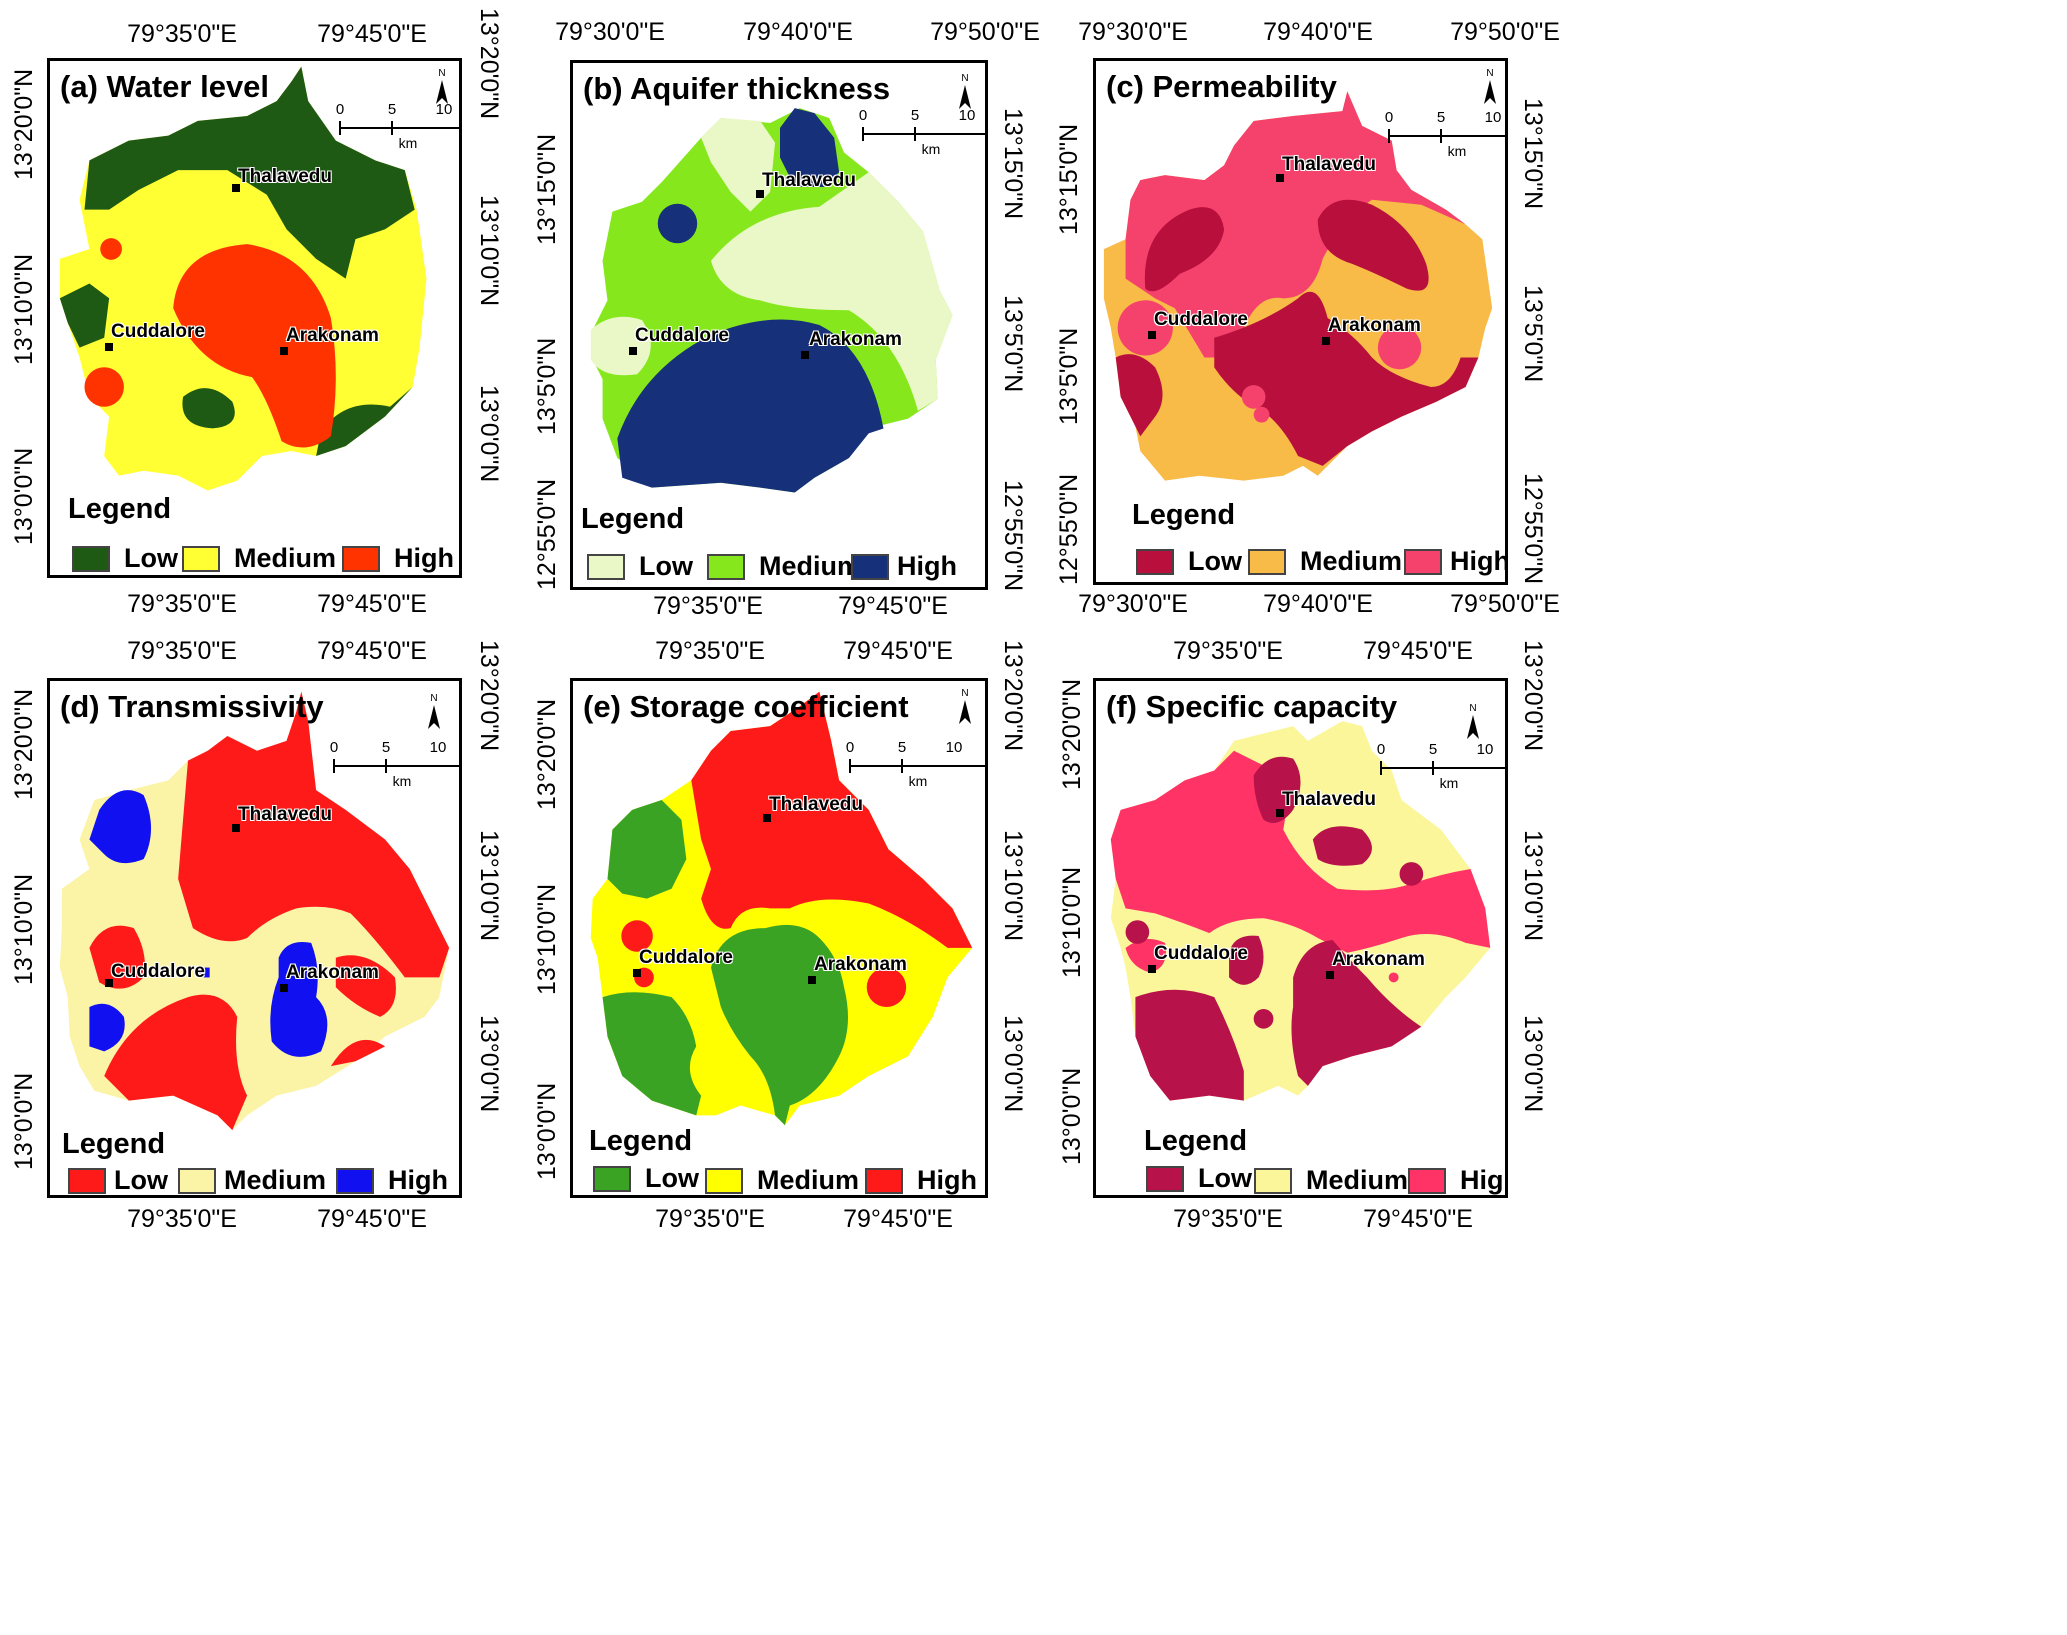 The width and height of the screenshot is (2067, 1635). I want to click on tick-left: 12°55'0"N, so click(1069, 529).